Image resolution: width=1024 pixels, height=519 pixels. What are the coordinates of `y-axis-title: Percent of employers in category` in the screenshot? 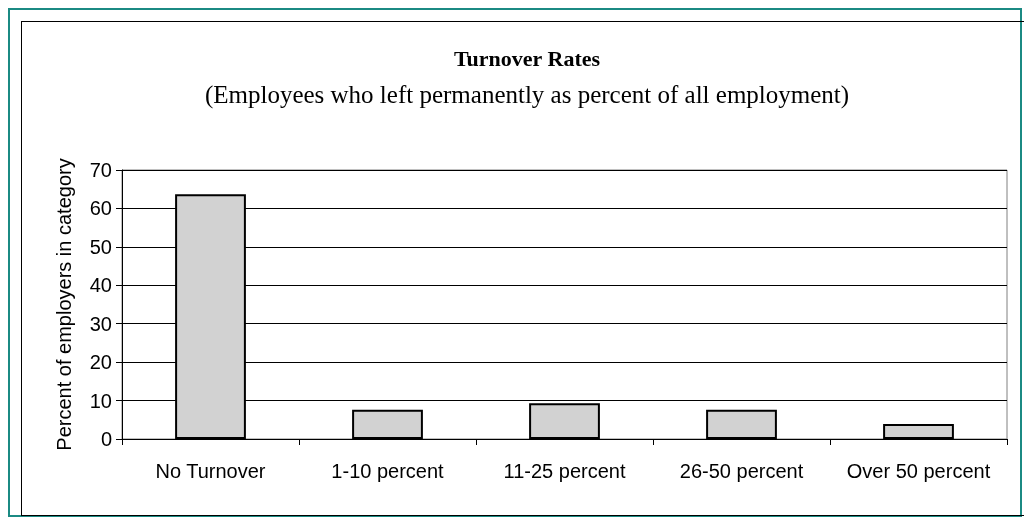 It's located at (64, 304).